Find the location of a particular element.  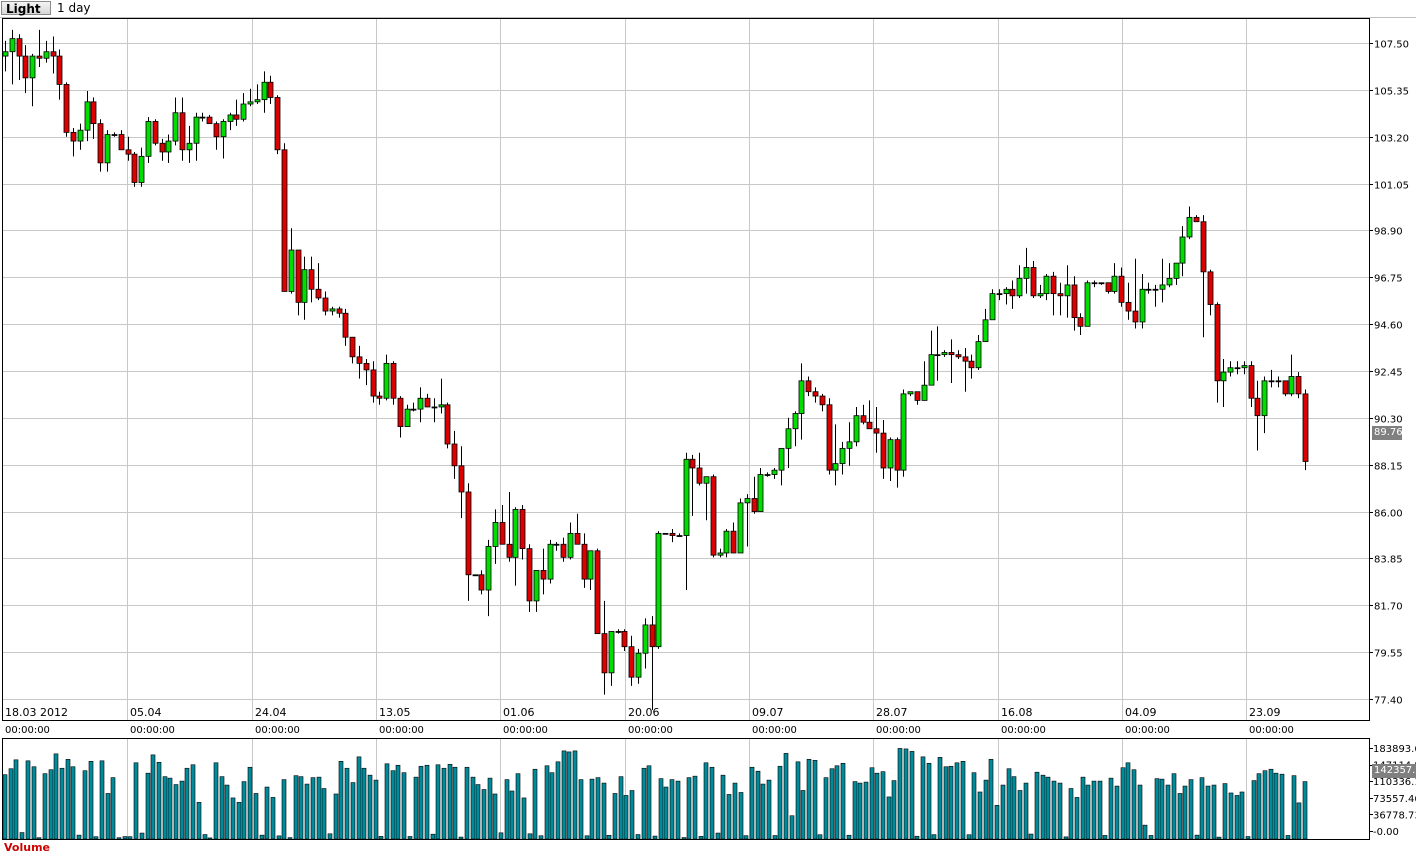

y-tick-label: 77.40 is located at coordinates (1388, 701).